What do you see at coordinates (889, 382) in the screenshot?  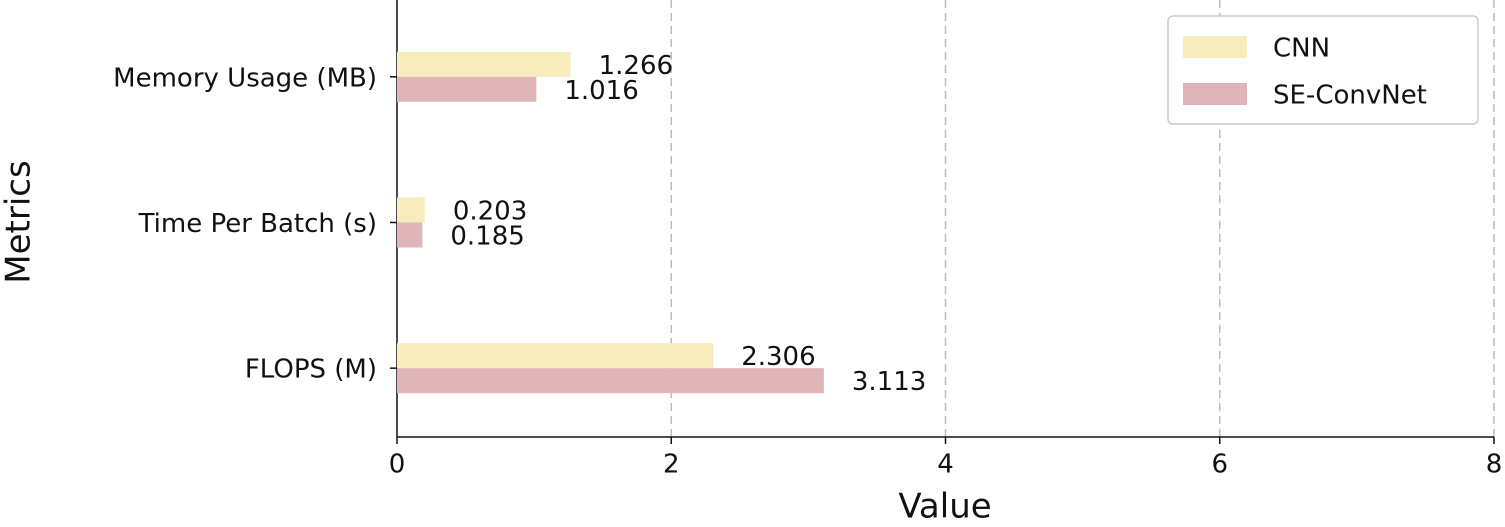 I see `data-label: 3.113` at bounding box center [889, 382].